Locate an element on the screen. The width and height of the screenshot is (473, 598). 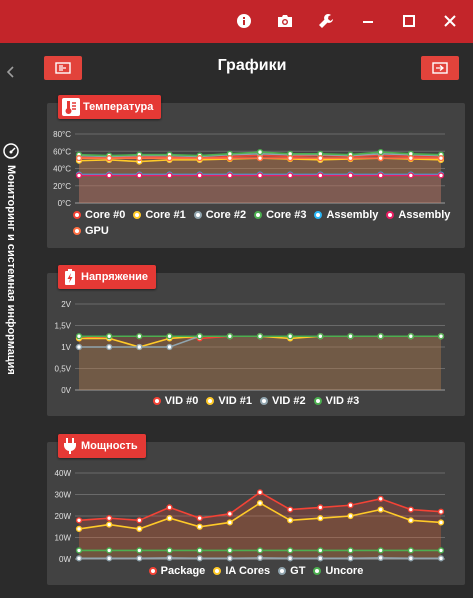
legend-item: GT is located at coordinates (291, 571).